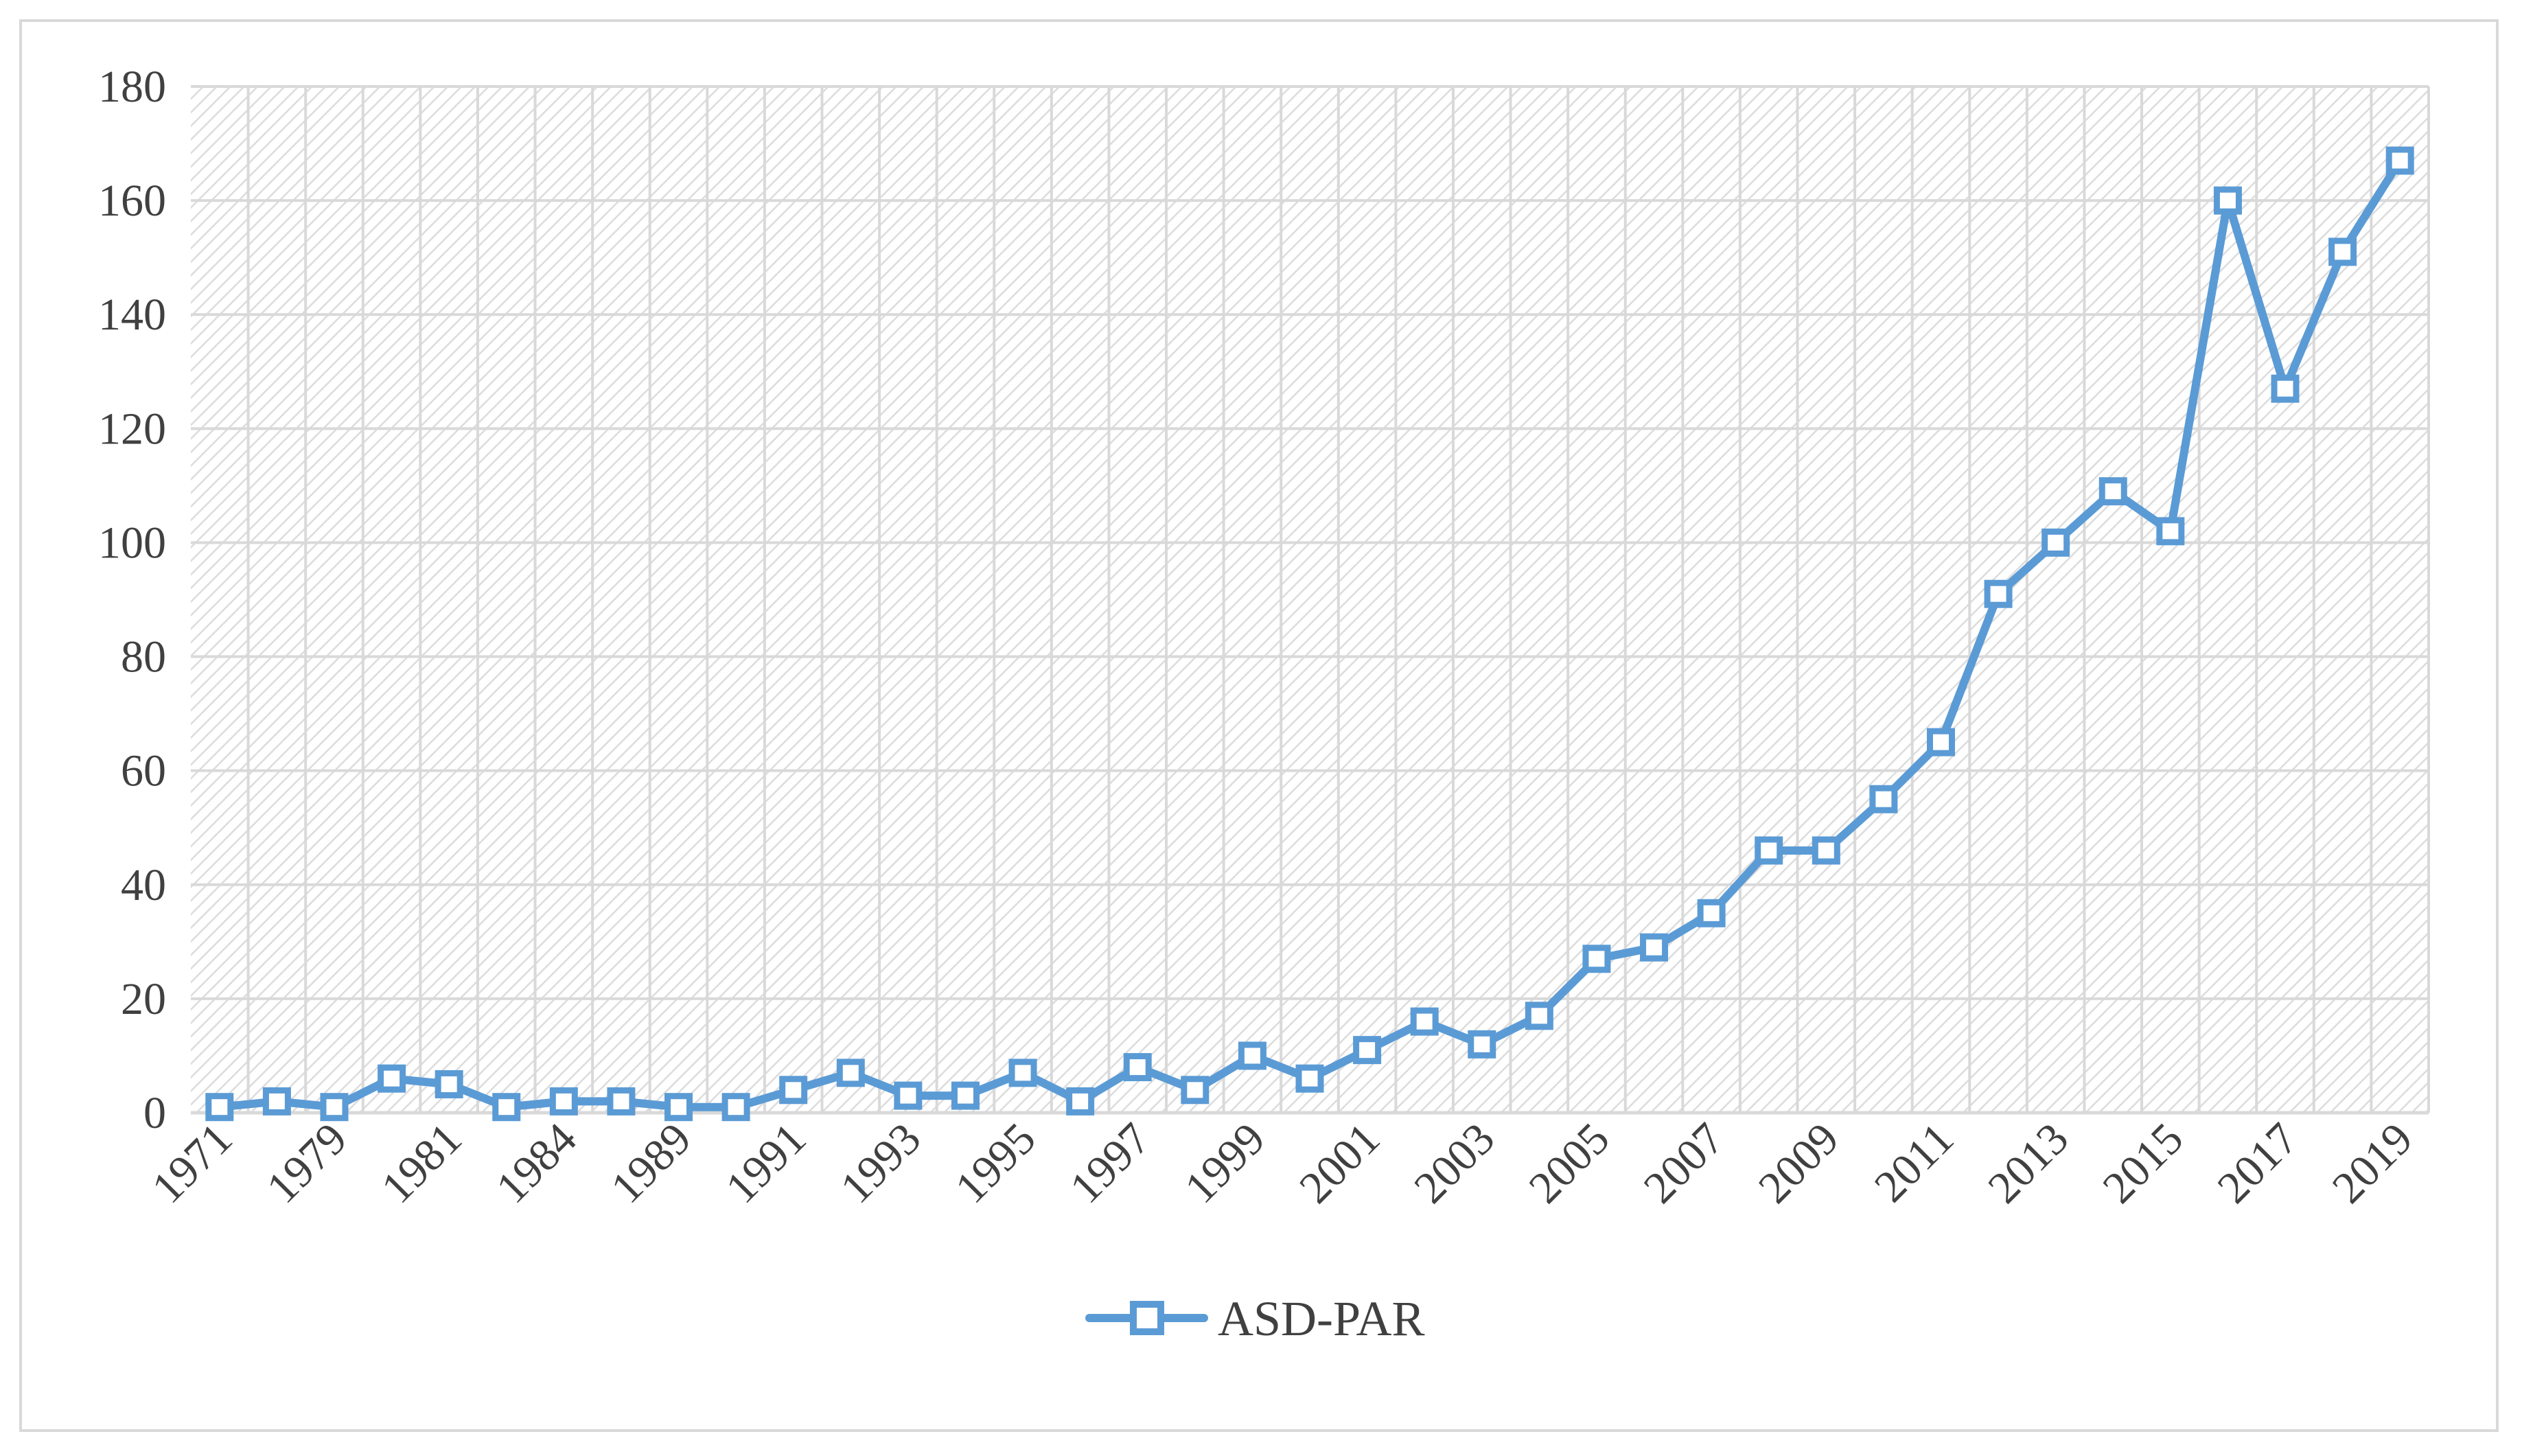 This screenshot has width=2522, height=1456. I want to click on x-tick-label: 2015, so click(2143, 1163).